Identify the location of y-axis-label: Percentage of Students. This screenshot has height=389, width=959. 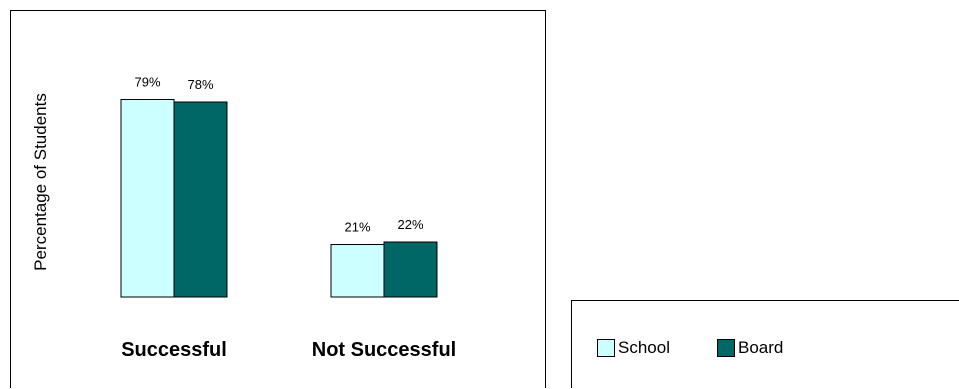
(40, 182).